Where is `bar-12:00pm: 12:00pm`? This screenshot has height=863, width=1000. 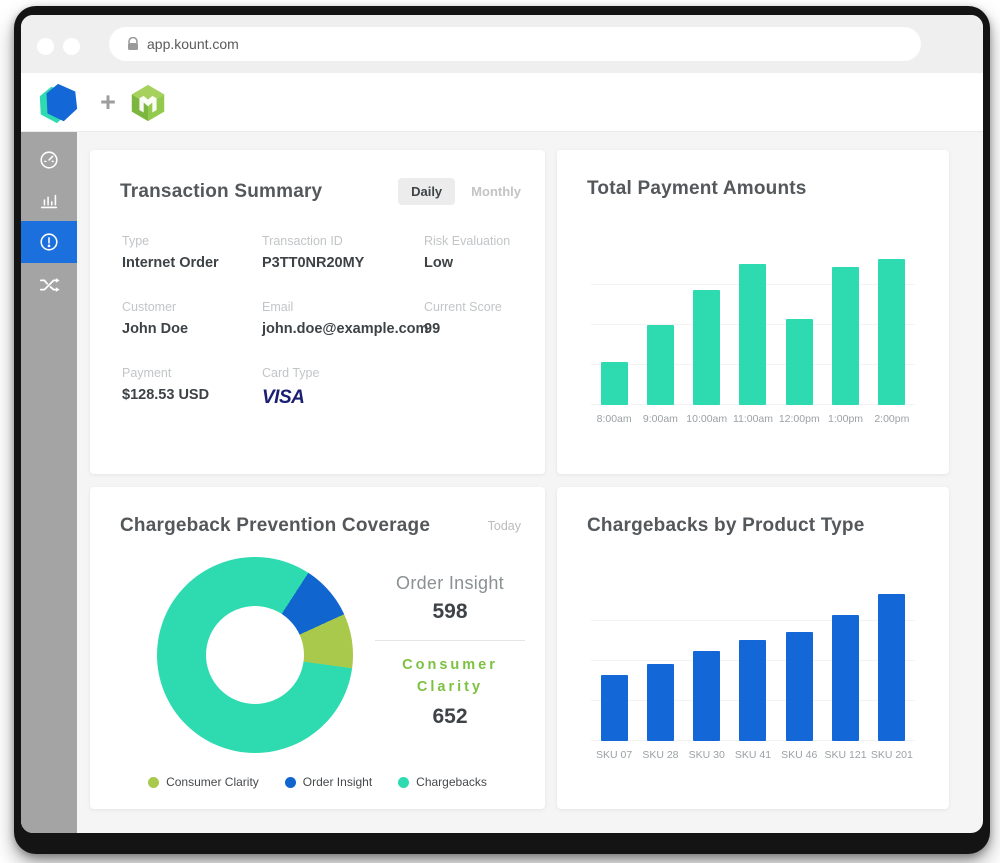
bar-12:00pm: 12:00pm is located at coordinates (799, 335).